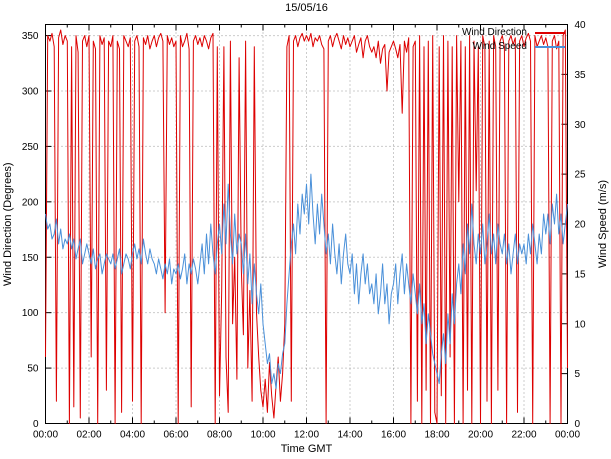 The width and height of the screenshot is (611, 459). What do you see at coordinates (30, 258) in the screenshot?
I see `svg-text: 150` at bounding box center [30, 258].